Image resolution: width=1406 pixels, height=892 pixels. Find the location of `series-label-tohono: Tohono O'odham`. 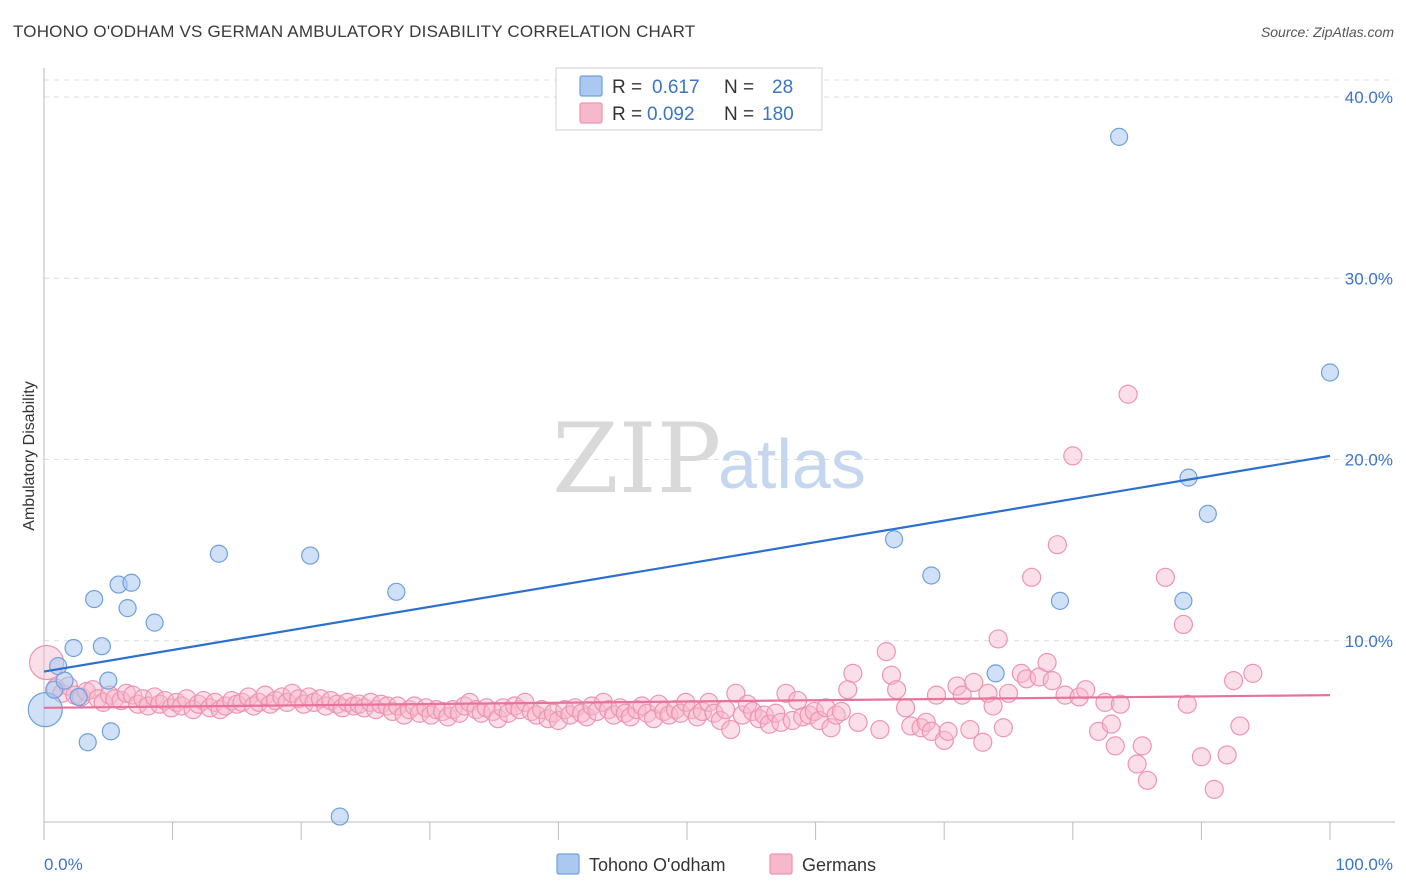

series-label-tohono: Tohono O'odham is located at coordinates (657, 865).